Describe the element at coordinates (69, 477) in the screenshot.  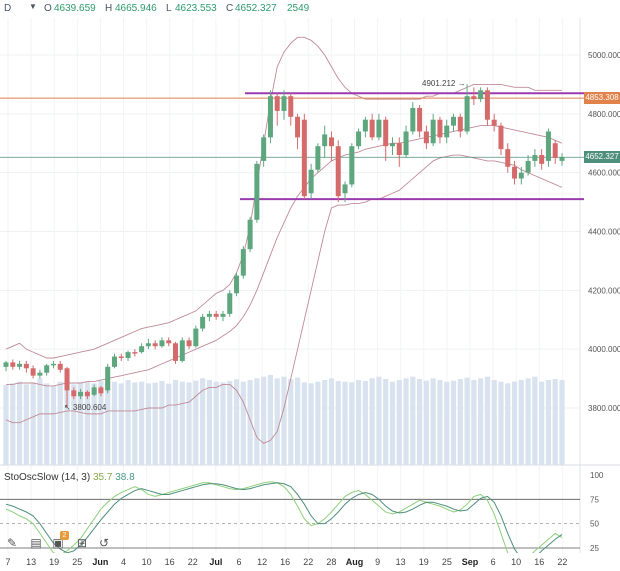
I see `oscillator-legend: StoOscSlow (14, 3) 35.7 38.8` at that location.